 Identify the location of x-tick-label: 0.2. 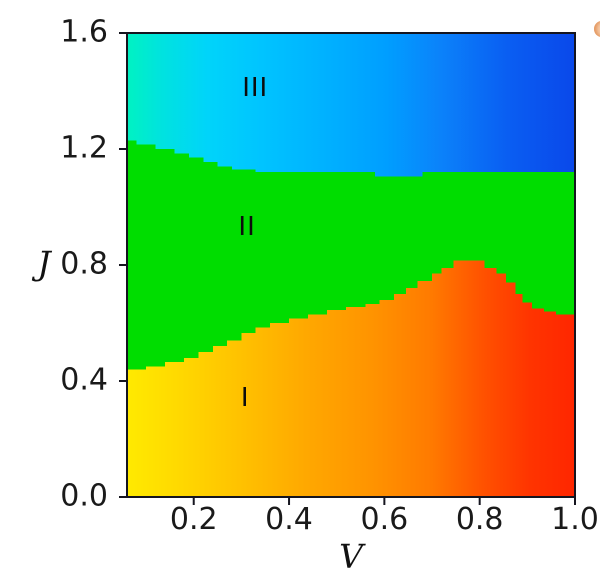
(193, 519).